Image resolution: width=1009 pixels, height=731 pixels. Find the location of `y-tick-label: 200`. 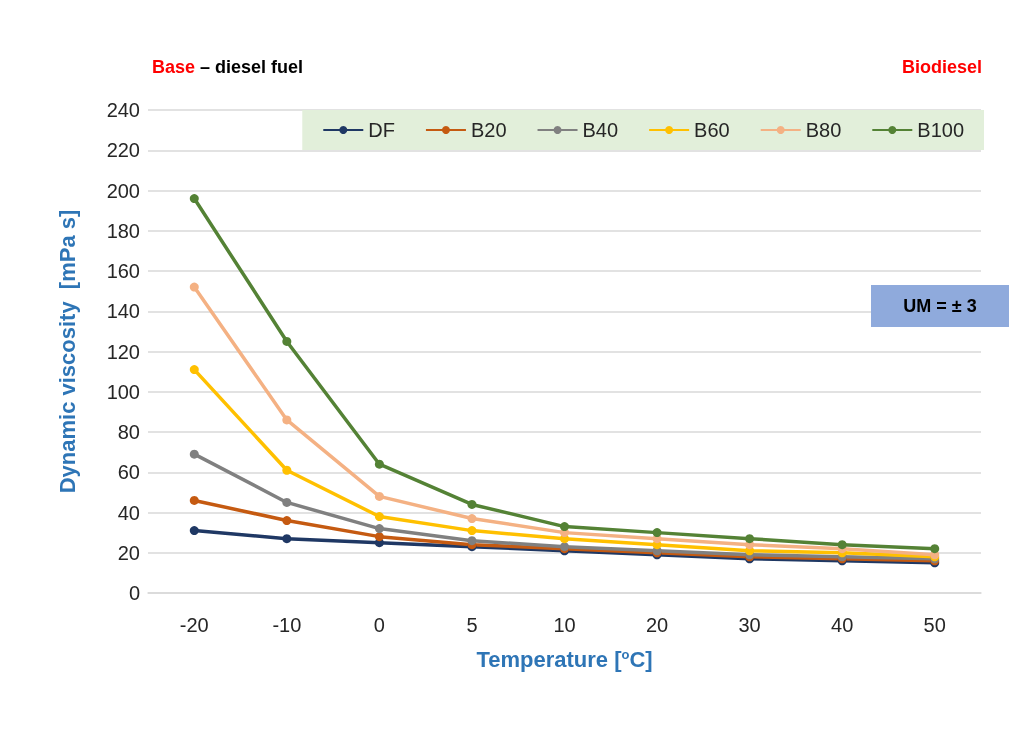

y-tick-label: 200 is located at coordinates (123, 190).